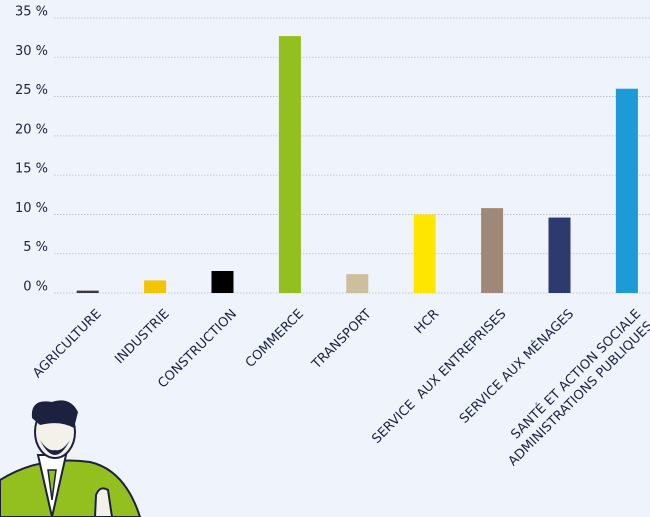  Describe the element at coordinates (31, 12) in the screenshot. I see `y-tick-label: 35 %` at that location.